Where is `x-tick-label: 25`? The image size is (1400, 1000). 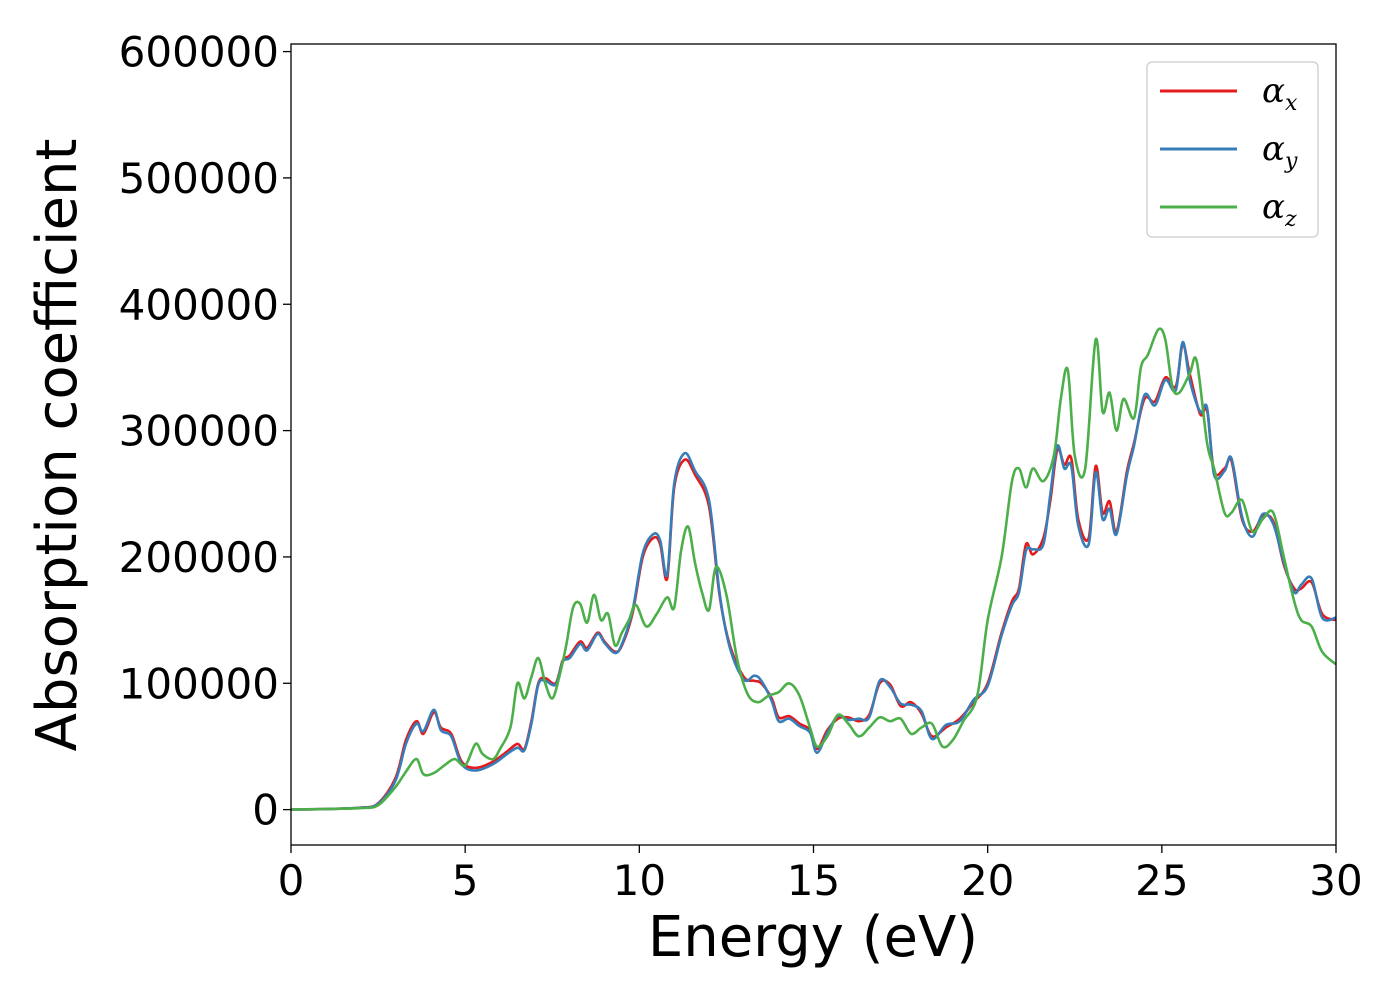 x-tick-label: 25 is located at coordinates (1161, 880).